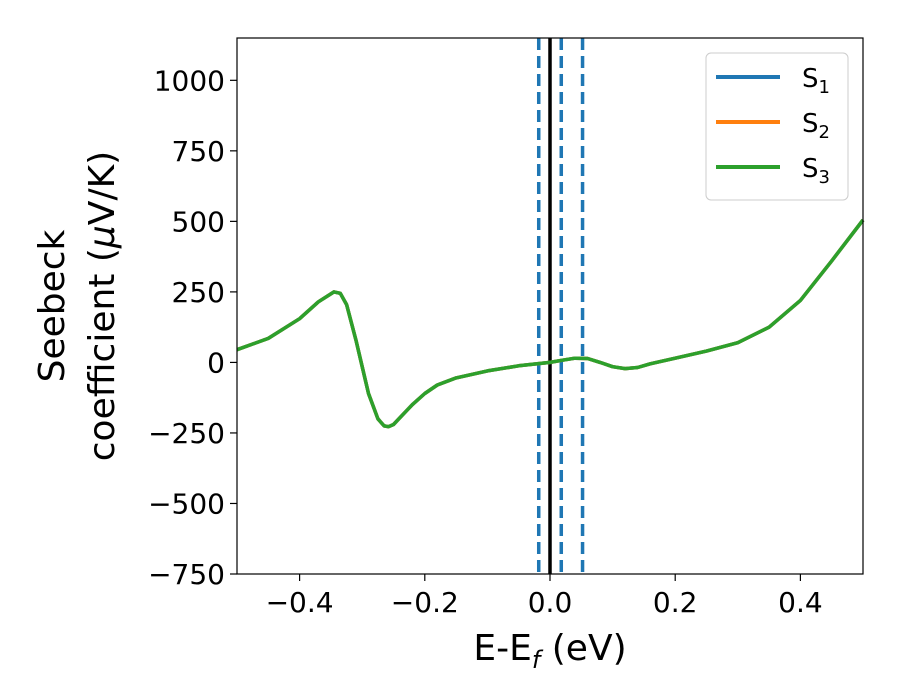 The height and width of the screenshot is (700, 900). What do you see at coordinates (198, 151) in the screenshot?
I see `y-tick-label: 750` at bounding box center [198, 151].